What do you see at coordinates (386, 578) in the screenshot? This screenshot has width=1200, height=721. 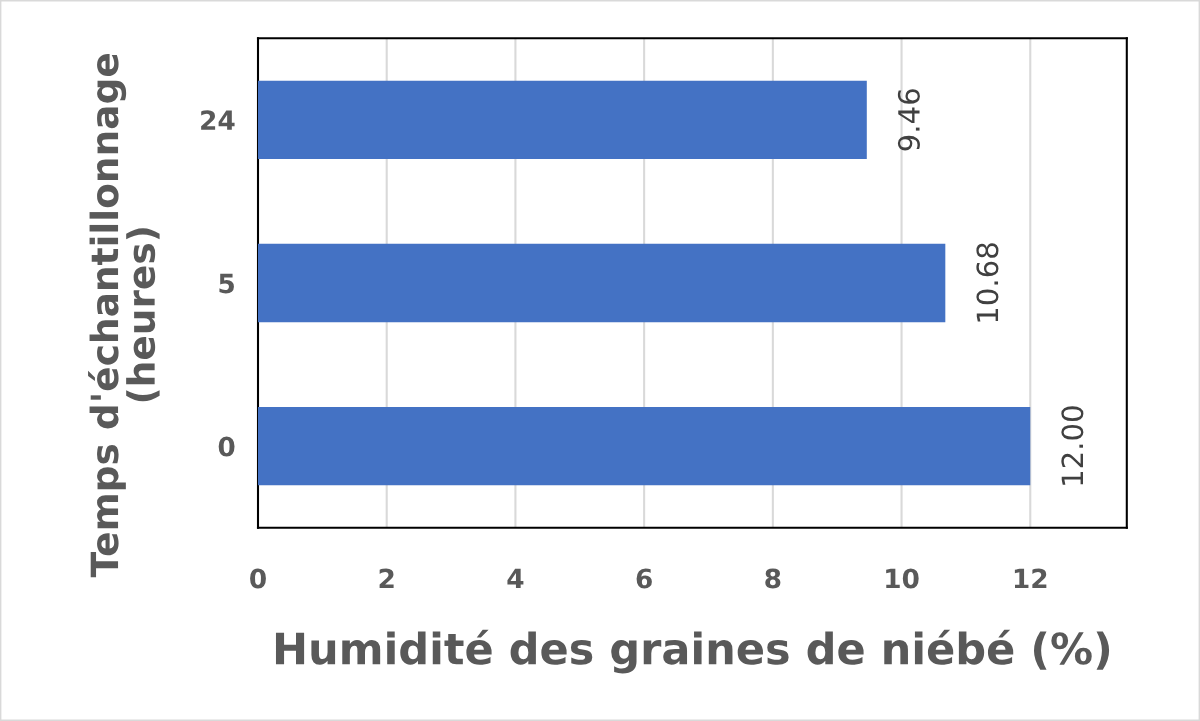 I see `x-tick-label: 2` at bounding box center [386, 578].